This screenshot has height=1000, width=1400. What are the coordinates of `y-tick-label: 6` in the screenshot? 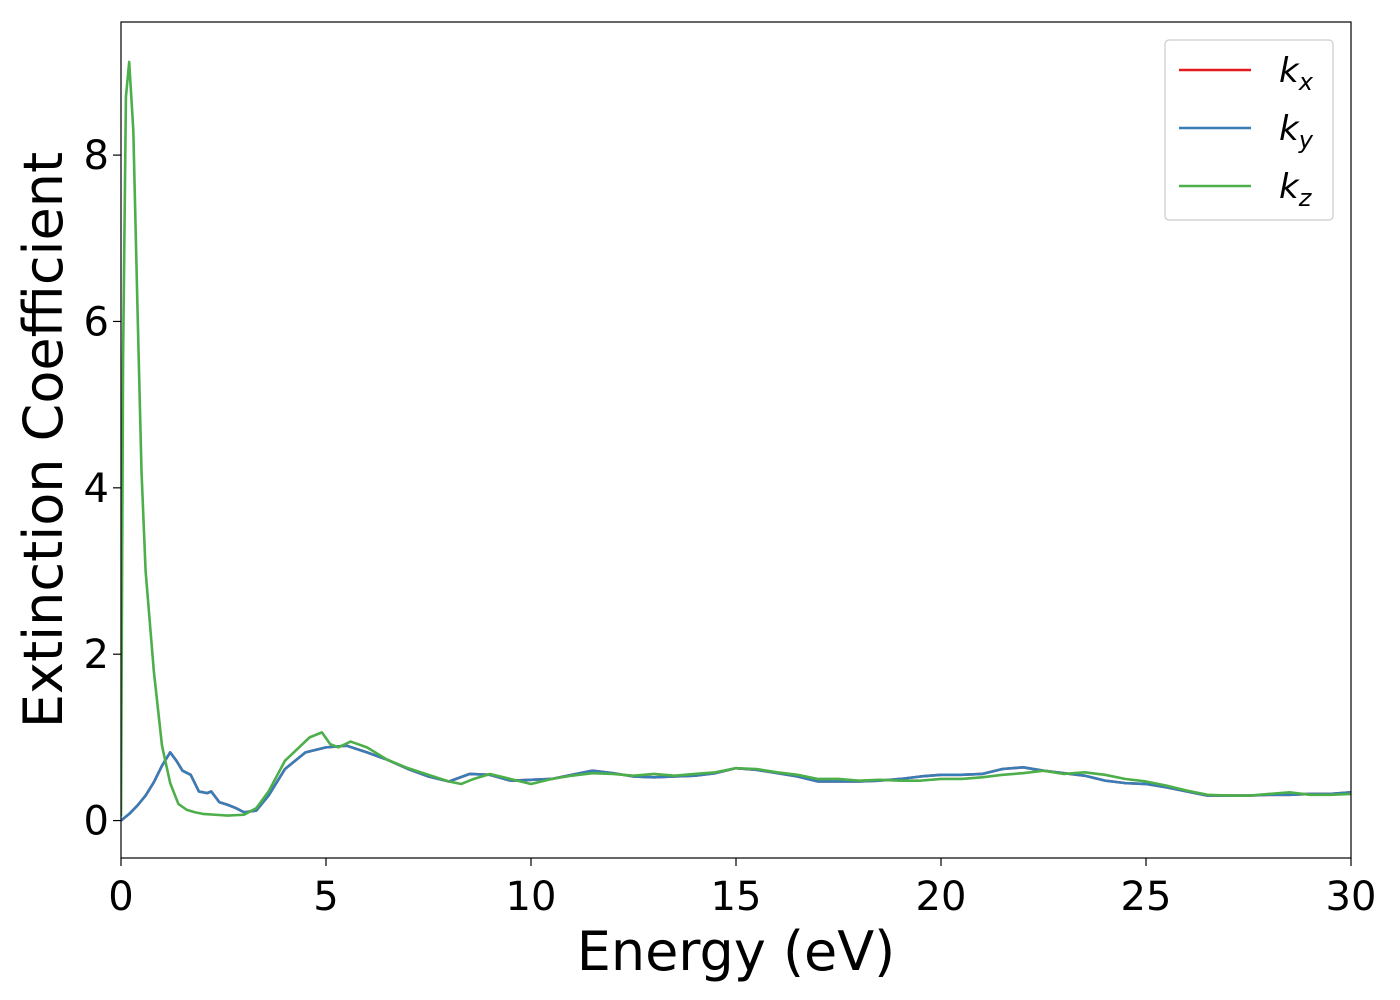 It's located at (96, 322).